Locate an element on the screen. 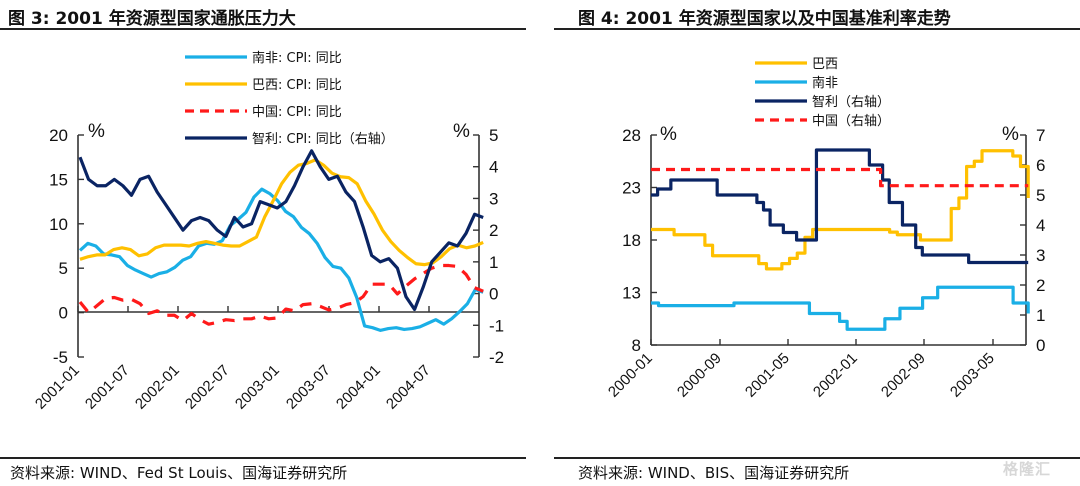  chart1-left-tick-label: 0 is located at coordinates (63, 313).